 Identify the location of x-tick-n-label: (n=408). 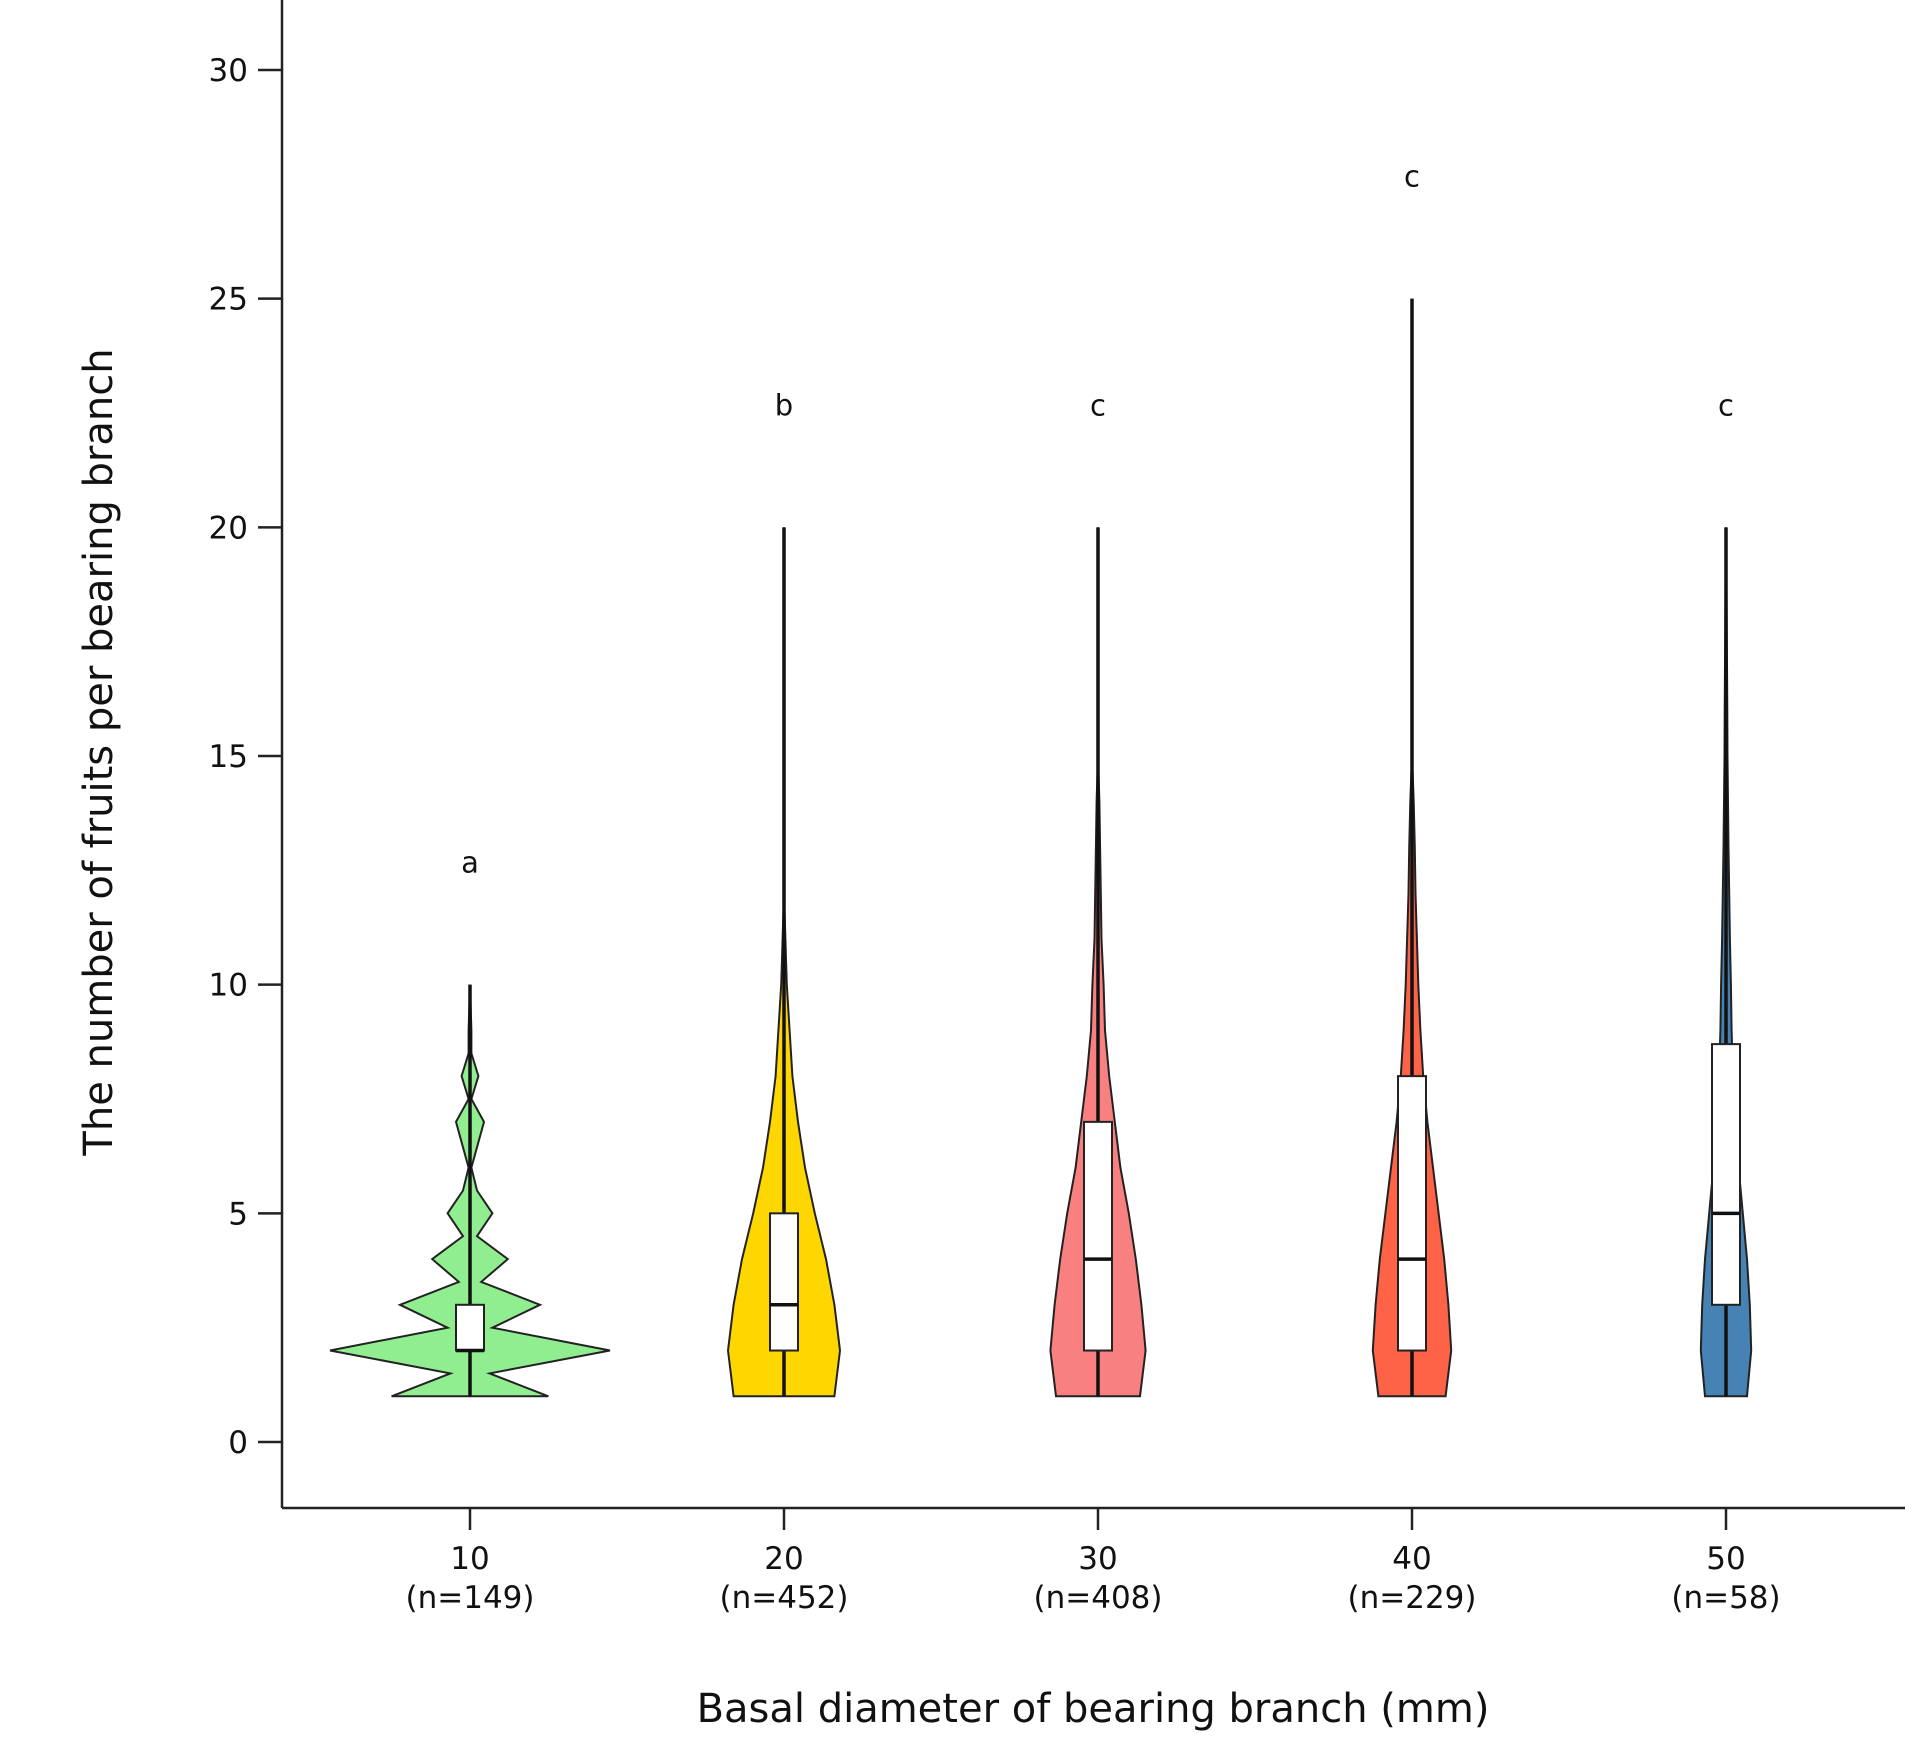
(1098, 1598).